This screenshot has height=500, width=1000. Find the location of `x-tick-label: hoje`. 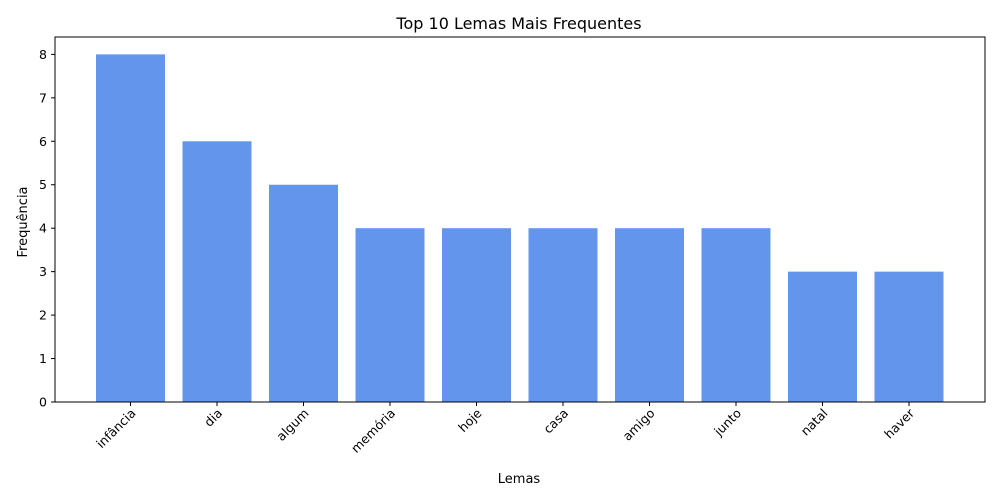

x-tick-label: hoje is located at coordinates (470, 420).